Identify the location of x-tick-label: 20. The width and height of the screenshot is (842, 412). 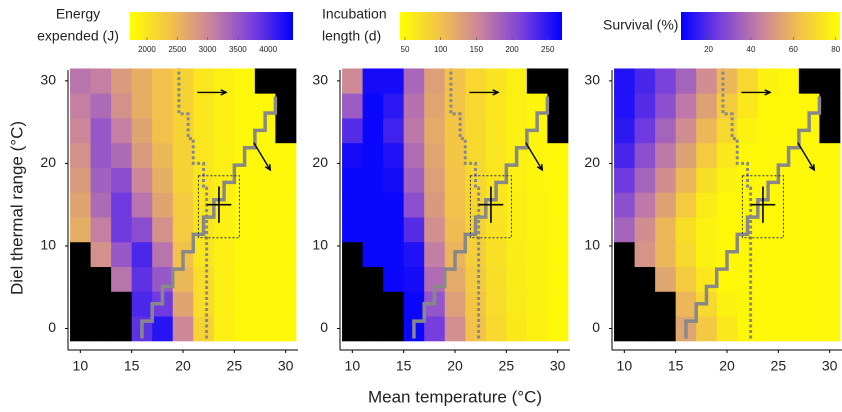
(727, 366).